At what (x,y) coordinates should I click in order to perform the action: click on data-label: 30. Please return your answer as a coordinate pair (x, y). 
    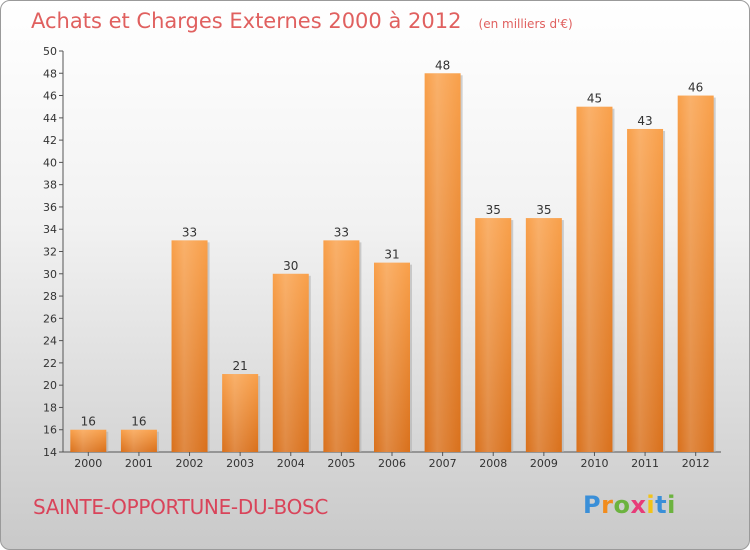
    Looking at the image, I should click on (290, 266).